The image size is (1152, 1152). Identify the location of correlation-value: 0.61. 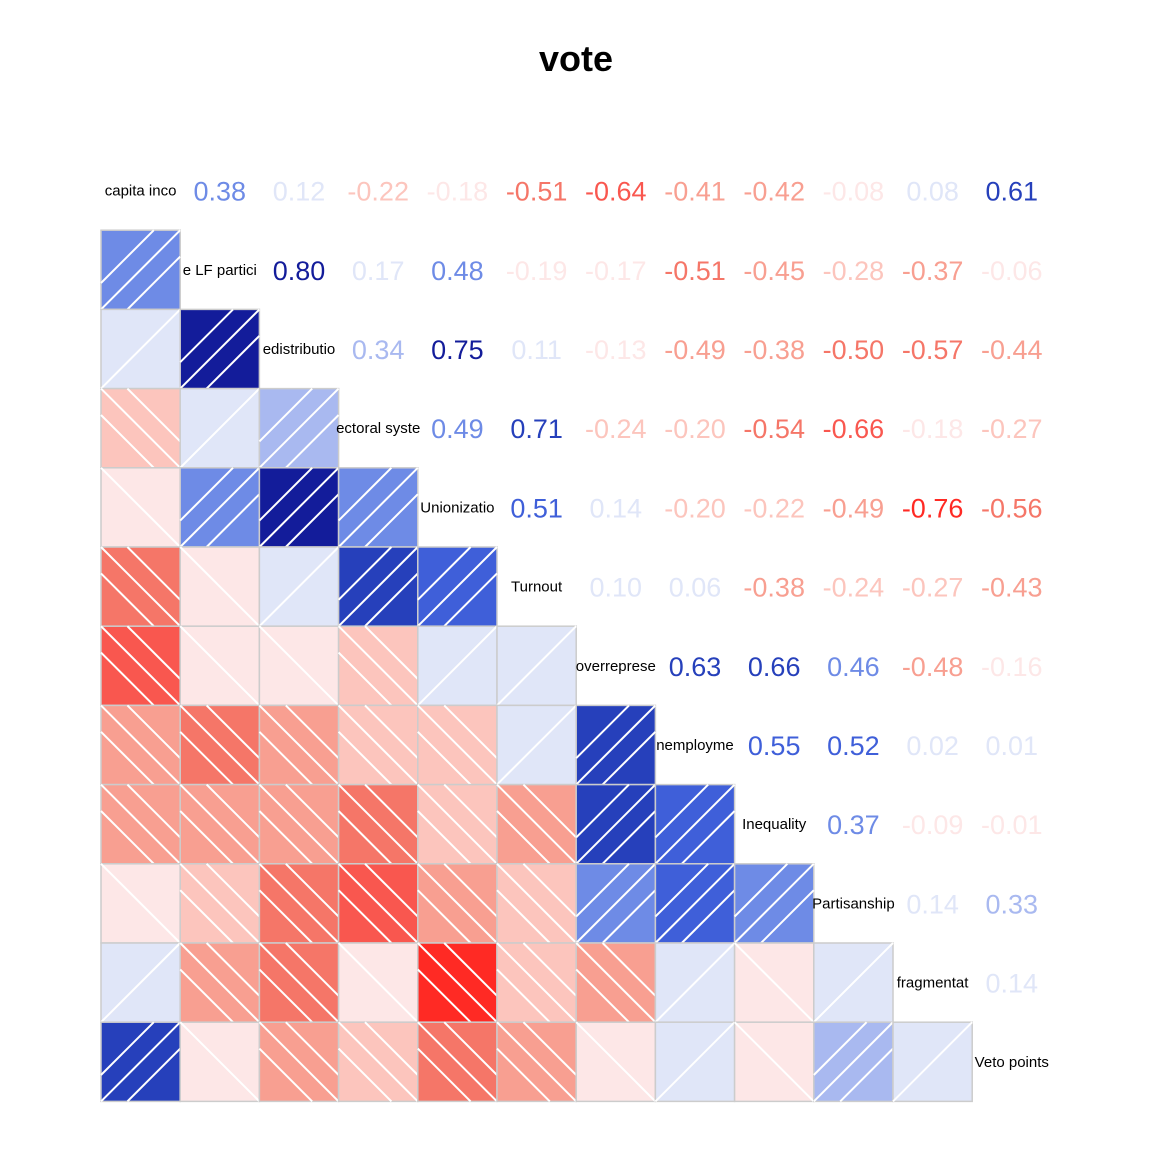
(1012, 192).